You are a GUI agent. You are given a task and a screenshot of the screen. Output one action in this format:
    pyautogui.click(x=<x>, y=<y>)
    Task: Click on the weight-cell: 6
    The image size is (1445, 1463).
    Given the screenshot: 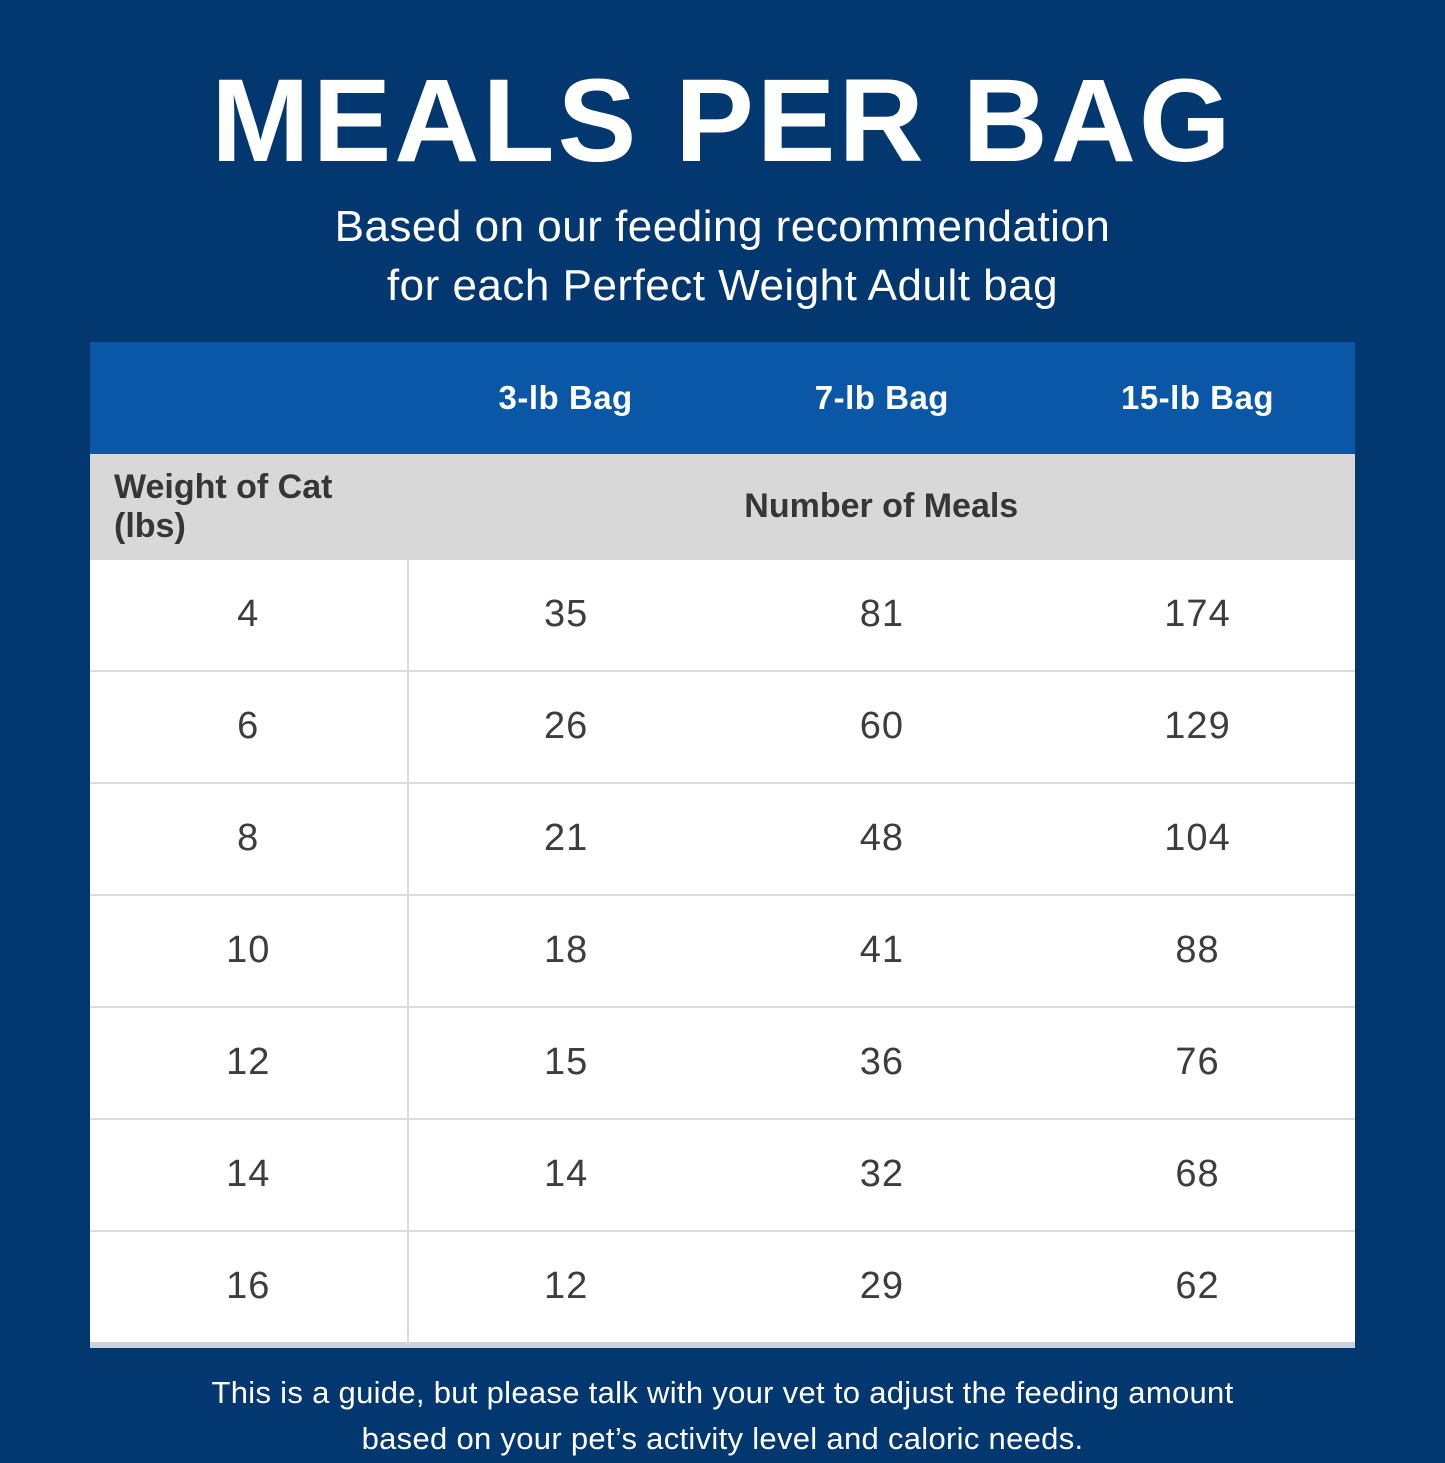 What is the action you would take?
    pyautogui.click(x=249, y=726)
    